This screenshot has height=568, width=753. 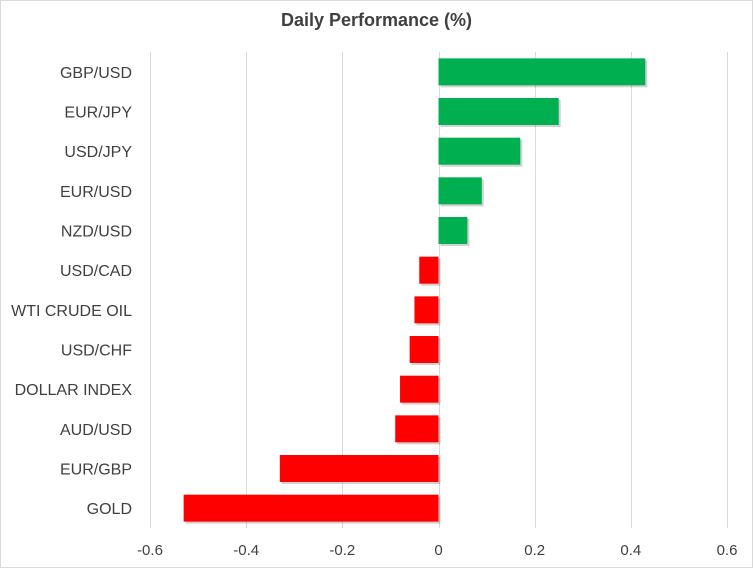 I want to click on bar-eur-jpy, so click(x=498, y=111).